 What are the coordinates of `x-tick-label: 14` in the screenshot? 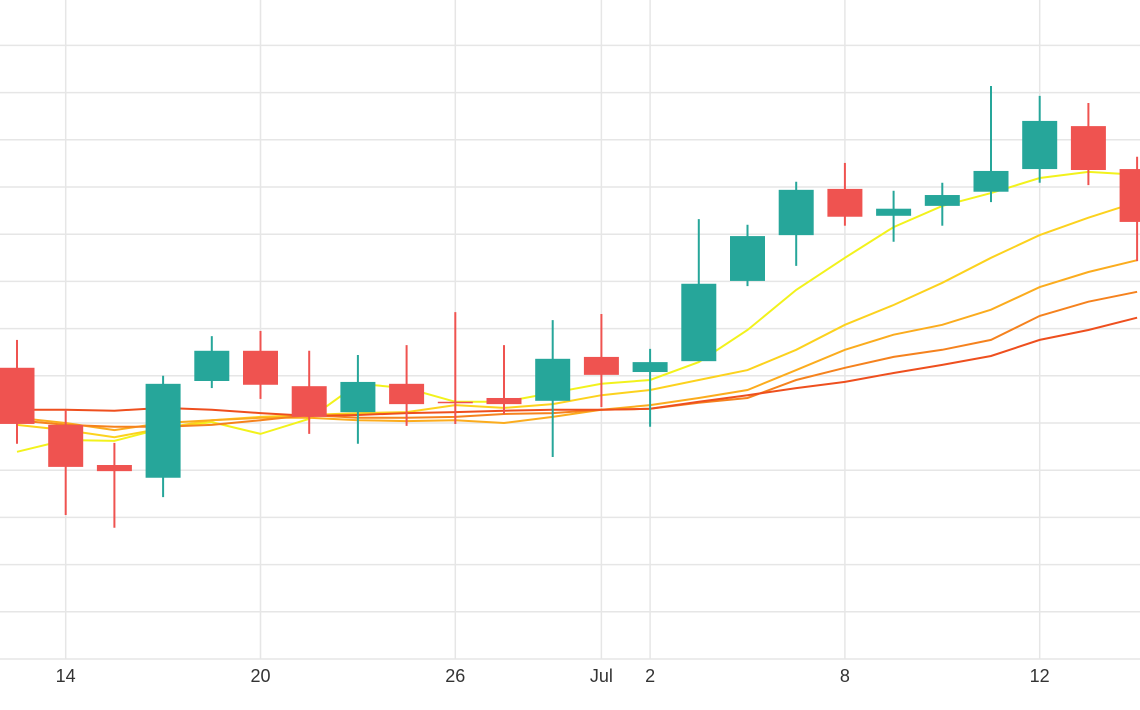 It's located at (66, 676).